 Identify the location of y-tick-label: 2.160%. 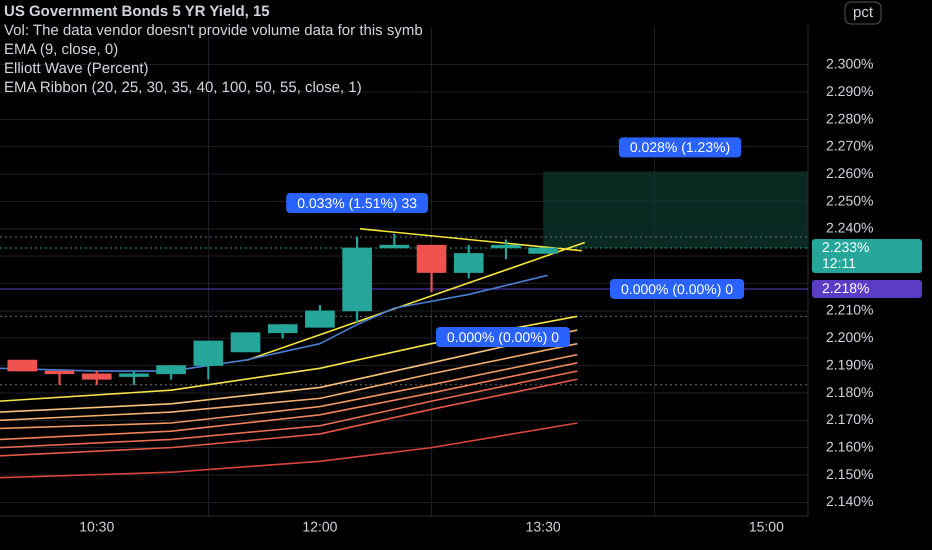
(850, 446).